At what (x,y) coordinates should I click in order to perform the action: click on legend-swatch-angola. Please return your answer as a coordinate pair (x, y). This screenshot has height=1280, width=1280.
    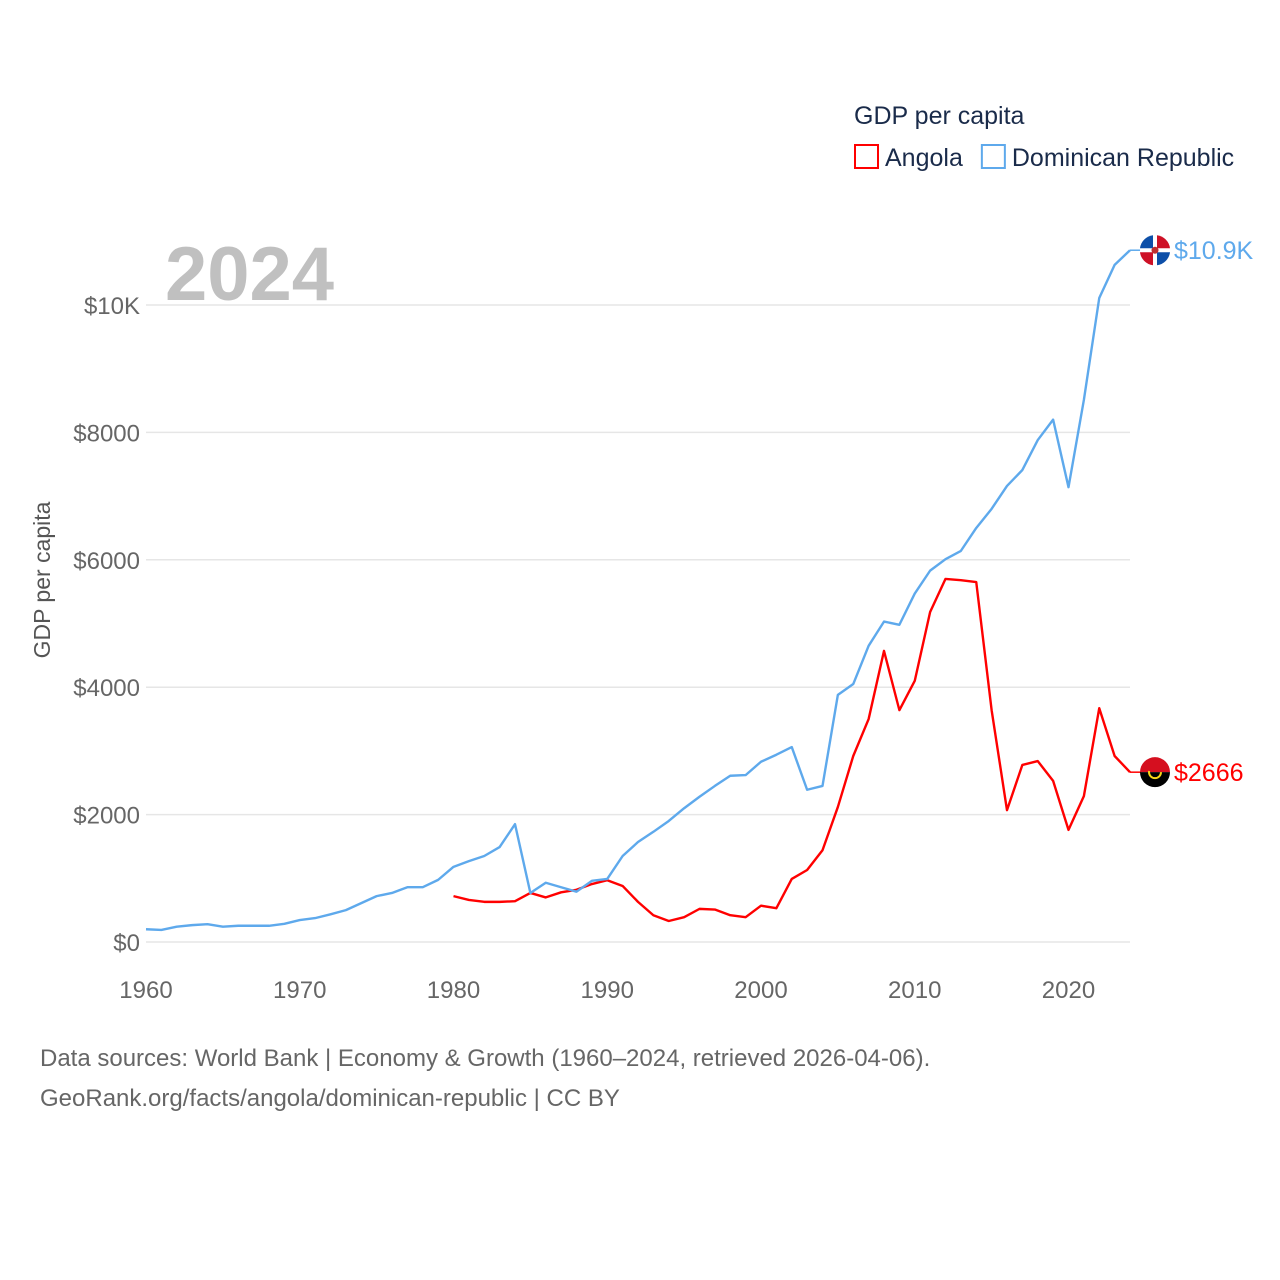
    Looking at the image, I should click on (866, 156).